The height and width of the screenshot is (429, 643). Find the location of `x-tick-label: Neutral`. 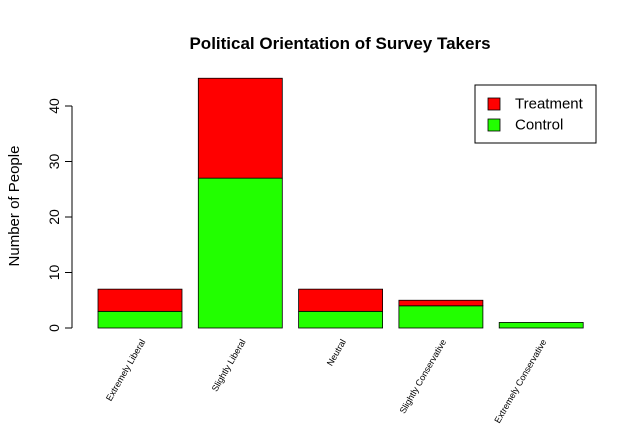

x-tick-label: Neutral is located at coordinates (336, 353).